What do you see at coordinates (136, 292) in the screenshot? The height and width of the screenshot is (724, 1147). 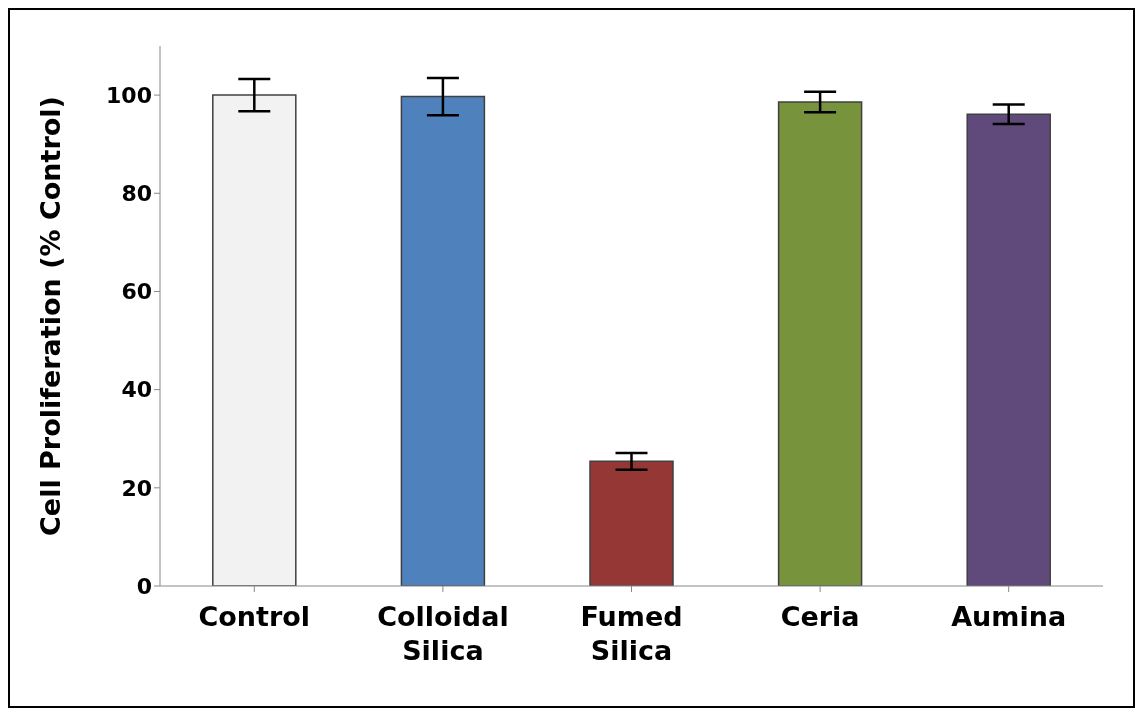 I see `y-tick-label: 60` at bounding box center [136, 292].